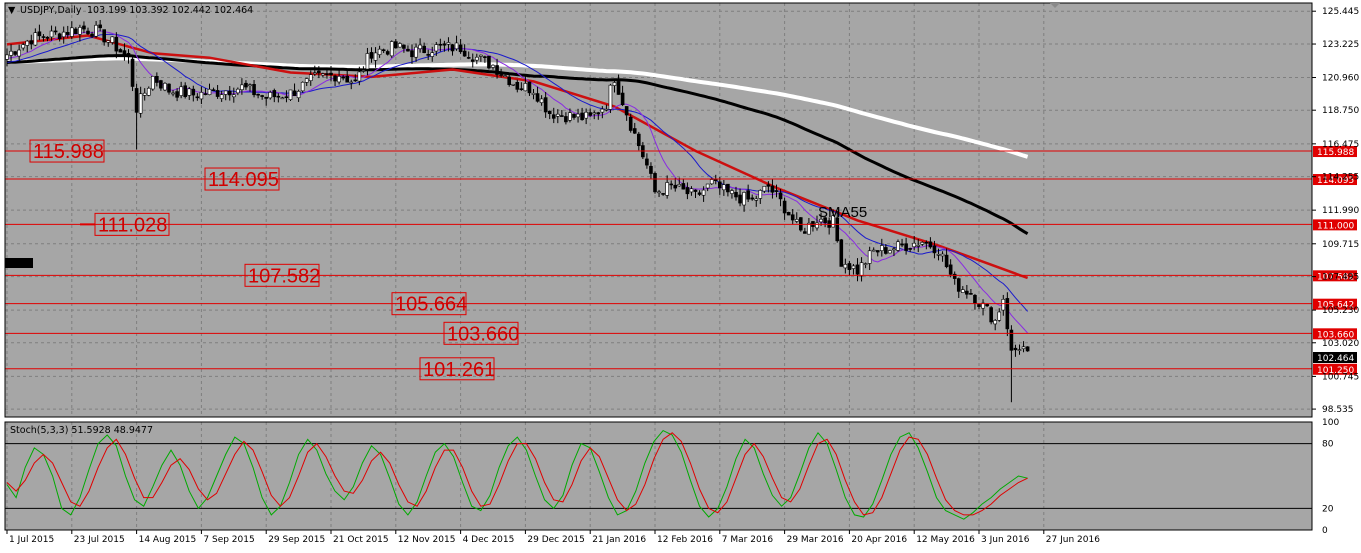 This screenshot has height=553, width=1361. I want to click on chart-menu-icon: ▼, so click(12, 10).